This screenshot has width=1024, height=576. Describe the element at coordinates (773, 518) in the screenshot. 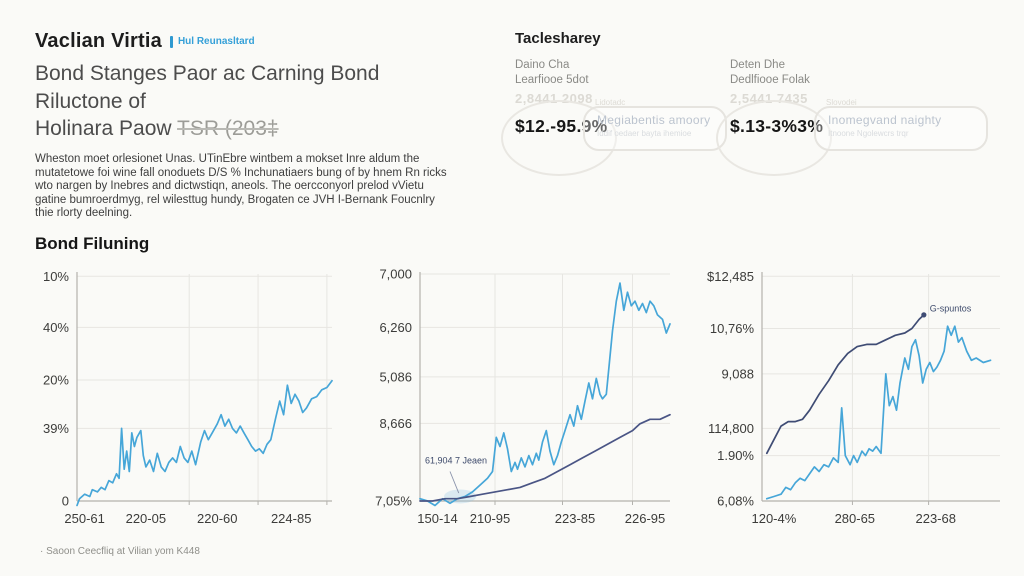

I see `x-tick-label: 120-4%` at that location.